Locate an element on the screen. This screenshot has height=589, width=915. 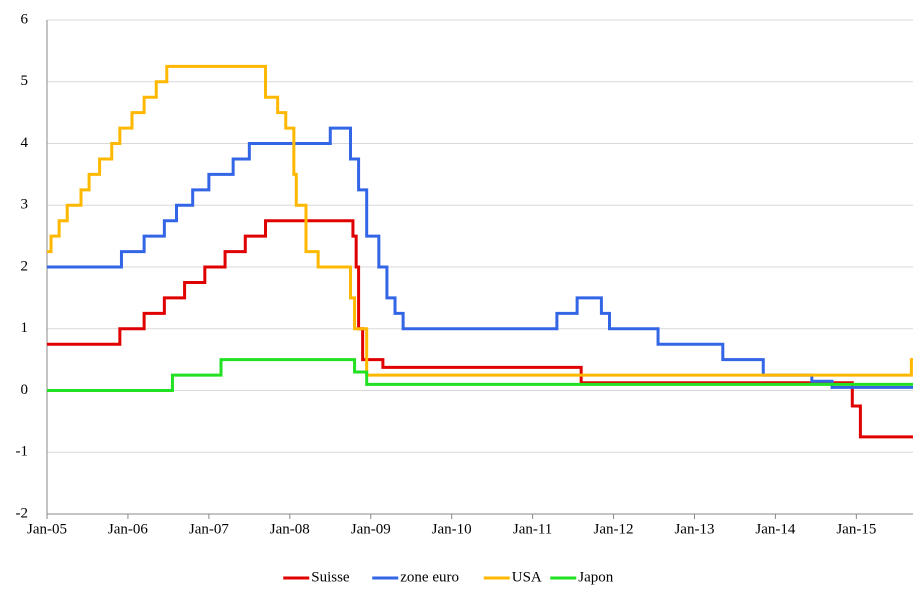
x-tick-label: Jan-14 is located at coordinates (775, 529).